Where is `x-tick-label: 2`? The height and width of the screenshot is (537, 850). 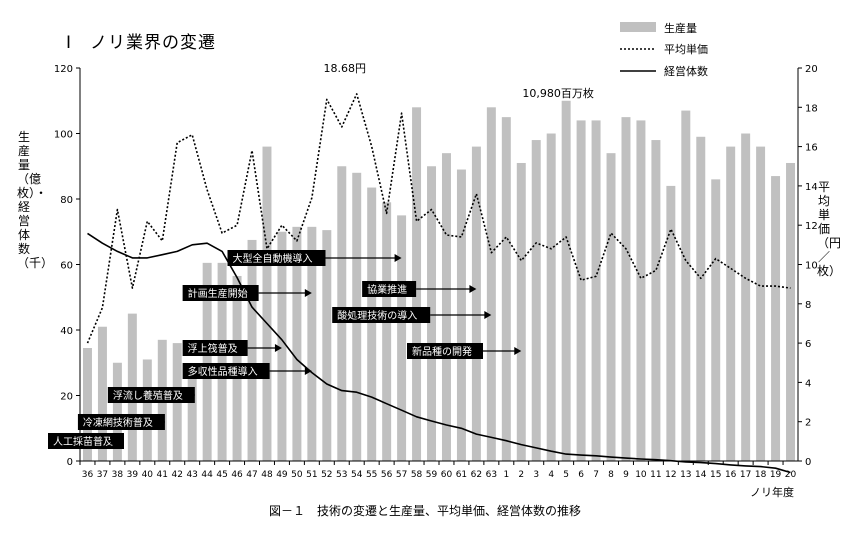
x-tick-label: 2 is located at coordinates (521, 475).